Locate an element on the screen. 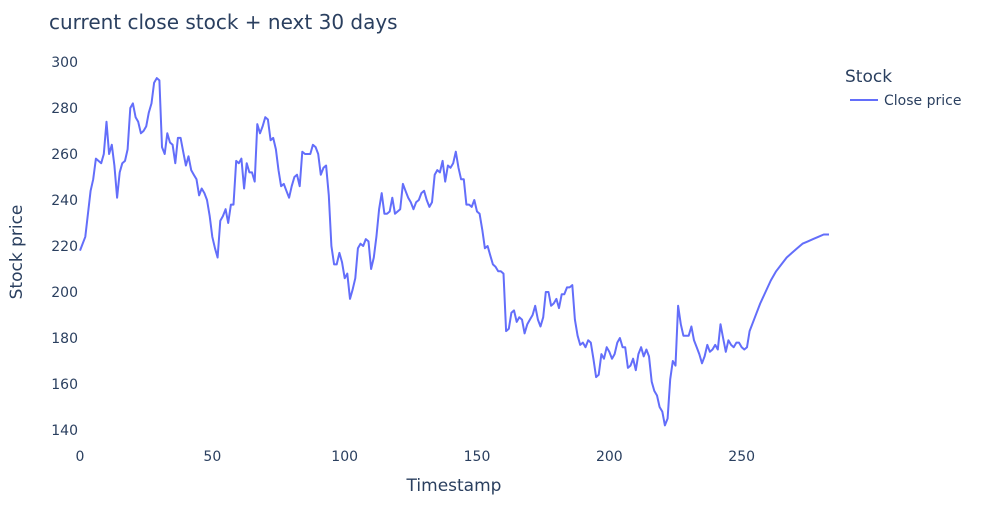  y-tick-label: 300 is located at coordinates (64, 63).